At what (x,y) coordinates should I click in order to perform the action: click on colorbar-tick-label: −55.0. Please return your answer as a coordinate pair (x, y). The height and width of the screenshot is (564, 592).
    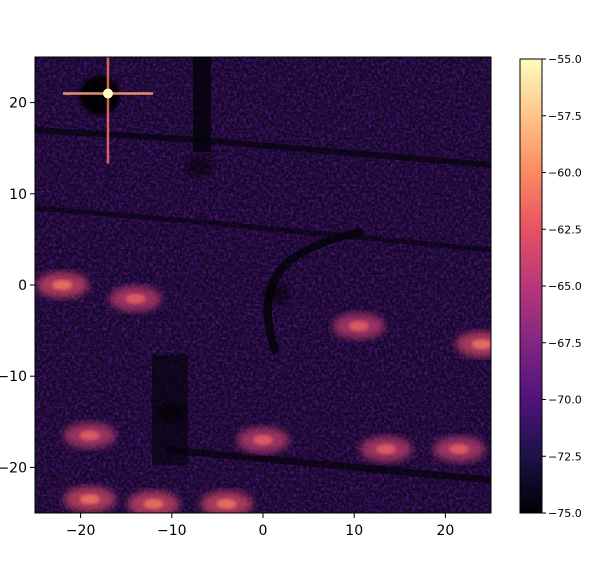
    Looking at the image, I should click on (565, 59).